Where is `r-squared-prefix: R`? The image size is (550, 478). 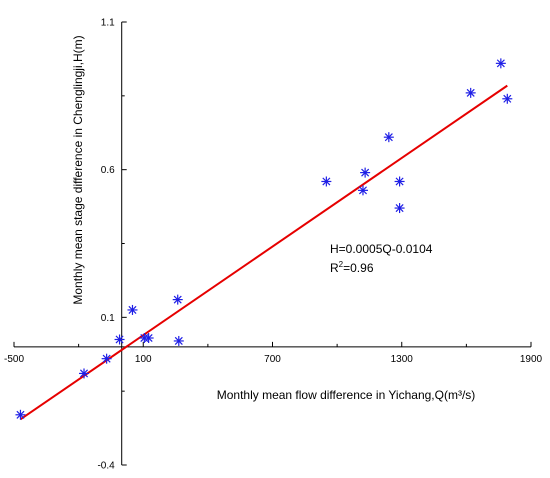 r-squared-prefix: R is located at coordinates (334, 268).